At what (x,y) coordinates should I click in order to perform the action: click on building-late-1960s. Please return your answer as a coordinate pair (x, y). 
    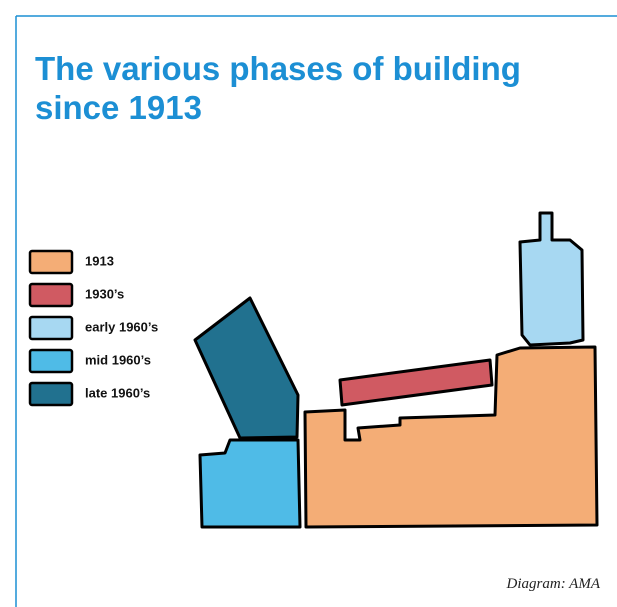
    Looking at the image, I should click on (246, 368).